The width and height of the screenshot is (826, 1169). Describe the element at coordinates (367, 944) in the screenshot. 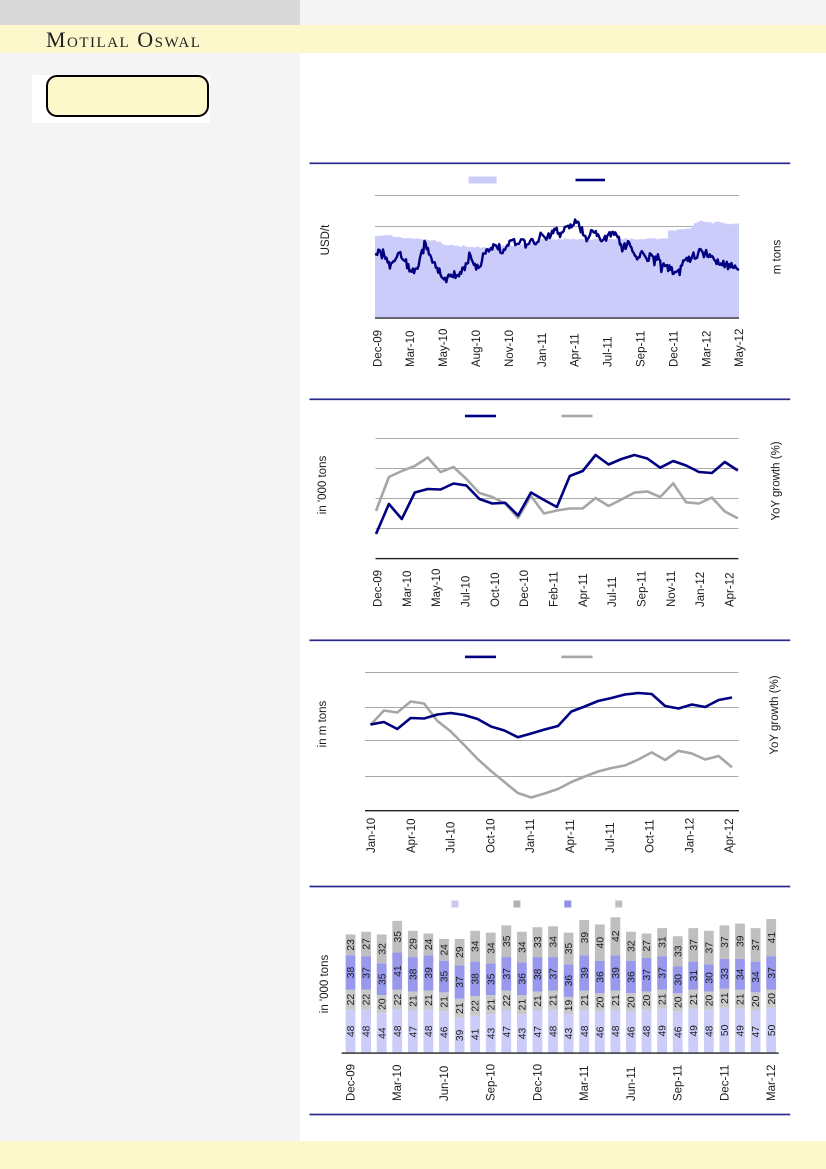

I see `svg-text: 27` at that location.